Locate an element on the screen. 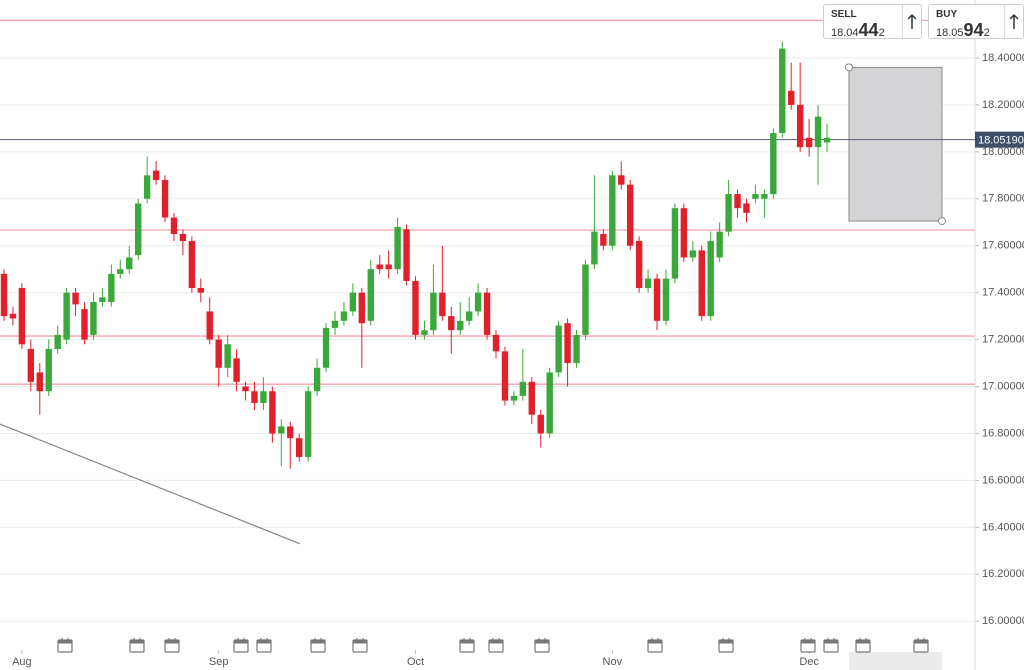  price-big: 94 is located at coordinates (973, 30).